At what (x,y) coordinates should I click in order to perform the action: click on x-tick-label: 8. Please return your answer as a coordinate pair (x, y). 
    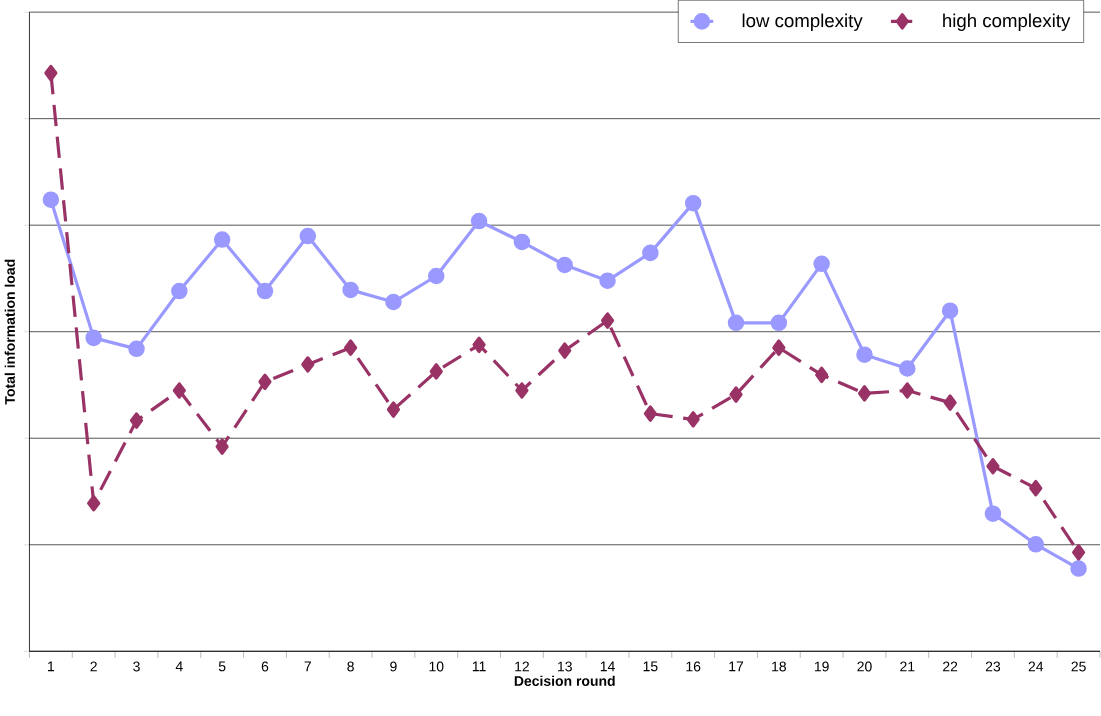
    Looking at the image, I should click on (350, 666).